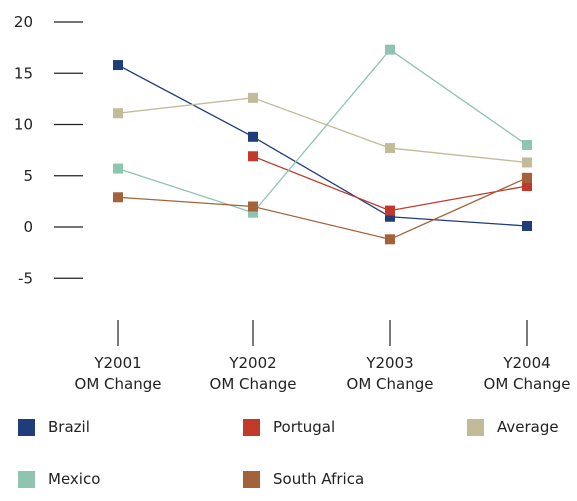 This screenshot has width=577, height=501. I want to click on y-tick-label: 0, so click(28, 227).